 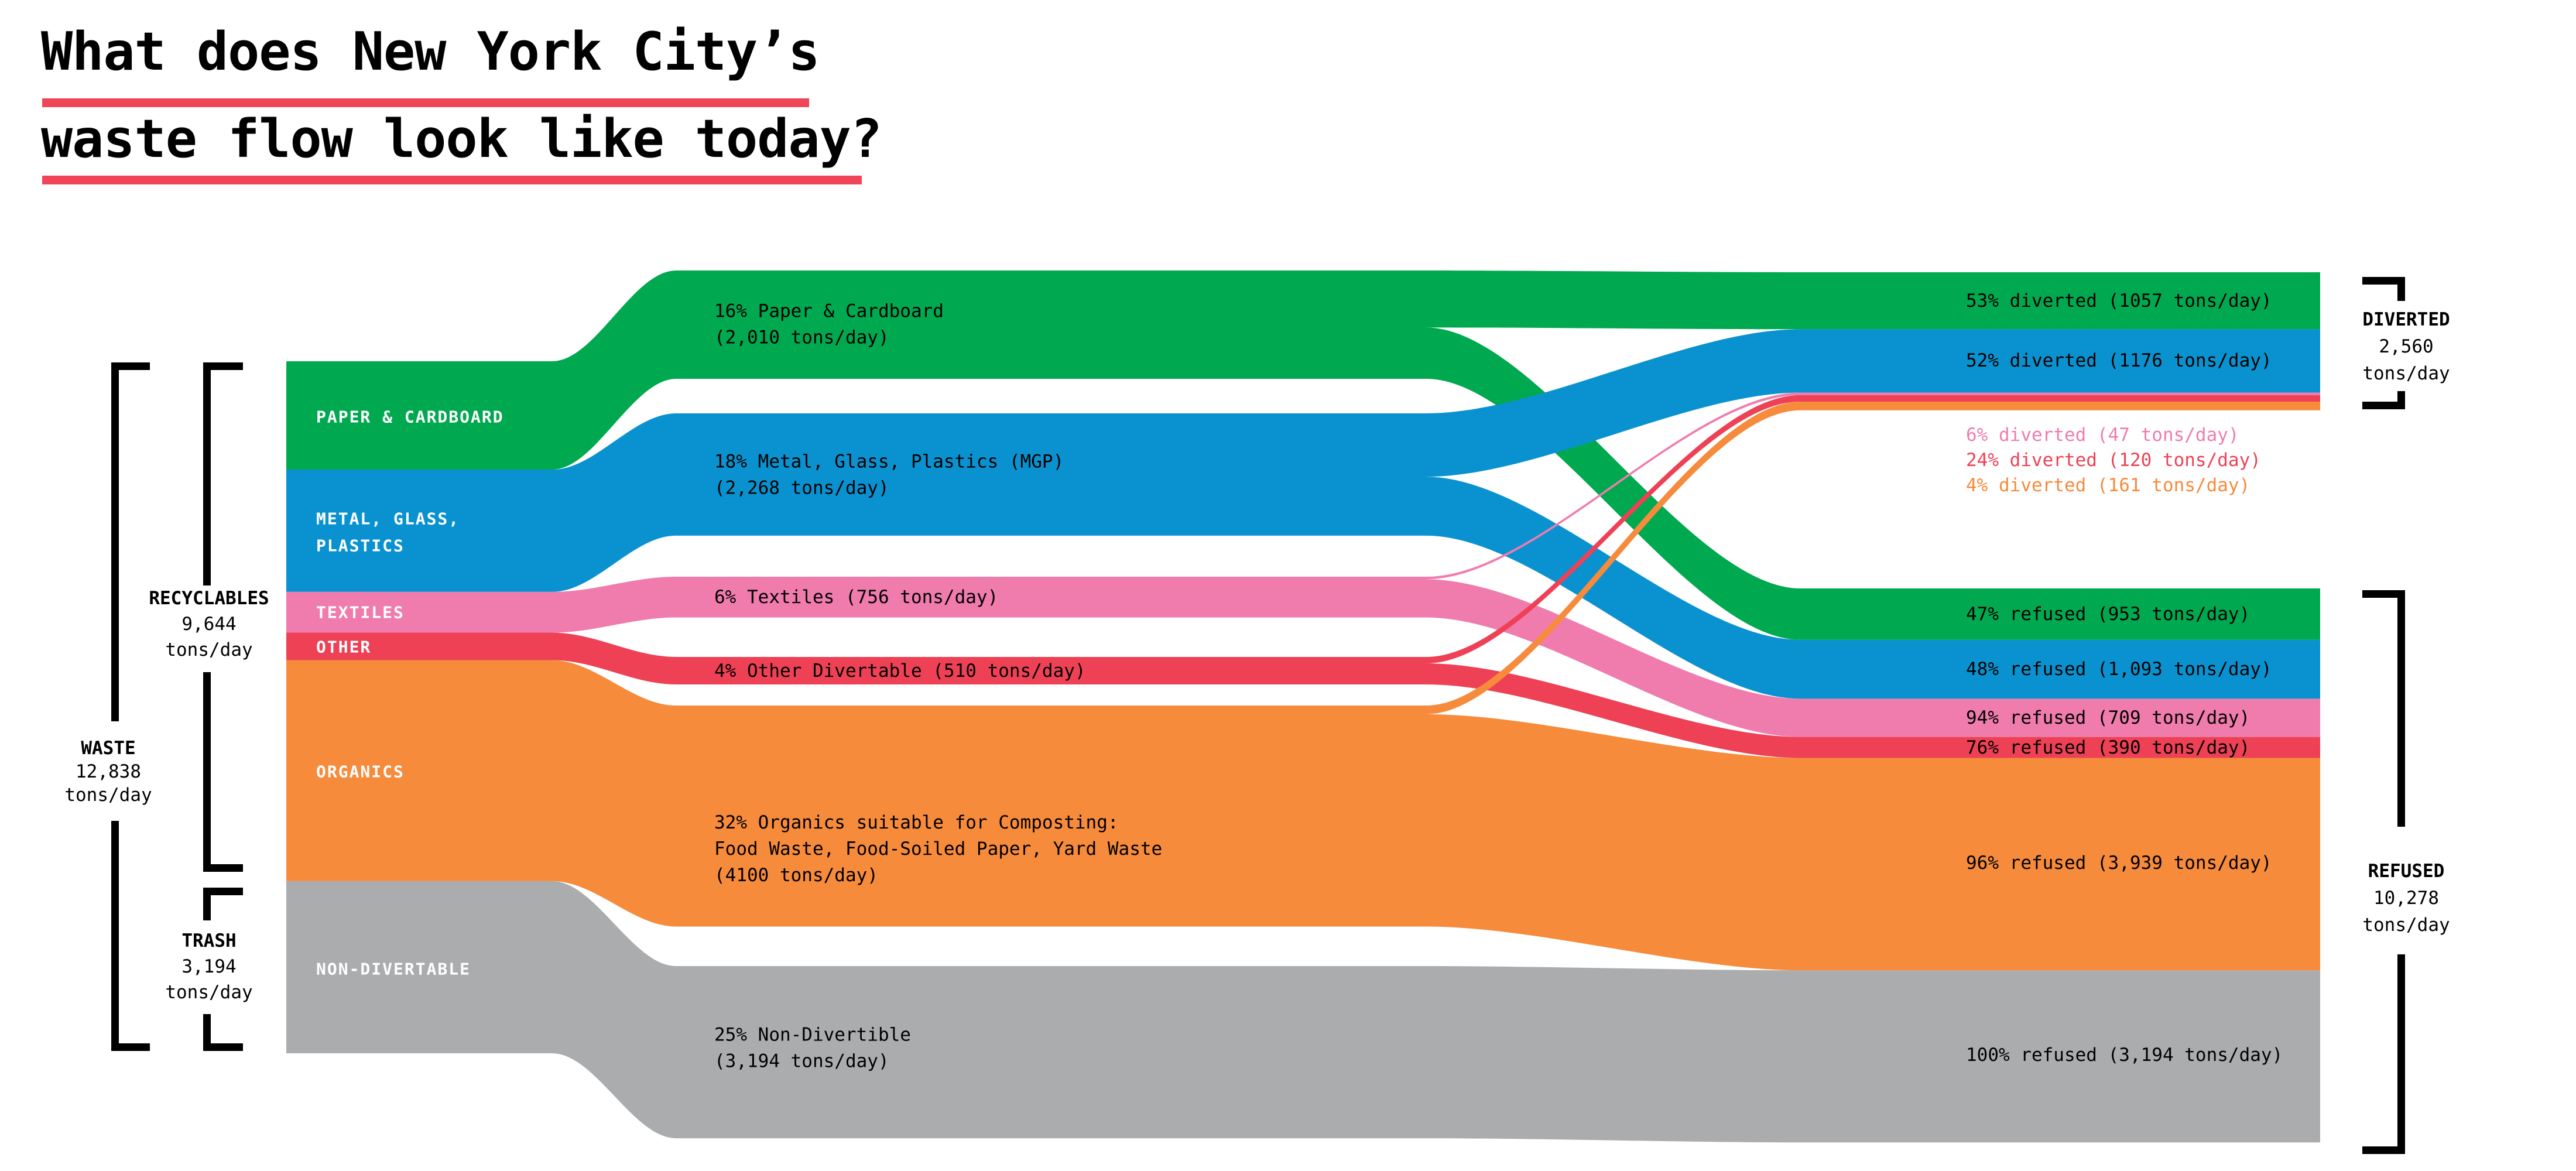 I want to click on bar-label-organics-line0: ORGANICS, so click(x=360, y=772).